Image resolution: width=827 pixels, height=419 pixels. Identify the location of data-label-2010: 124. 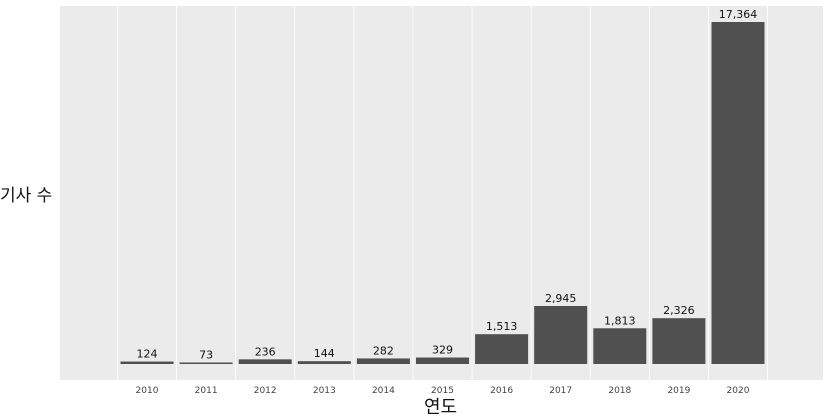
(147, 354).